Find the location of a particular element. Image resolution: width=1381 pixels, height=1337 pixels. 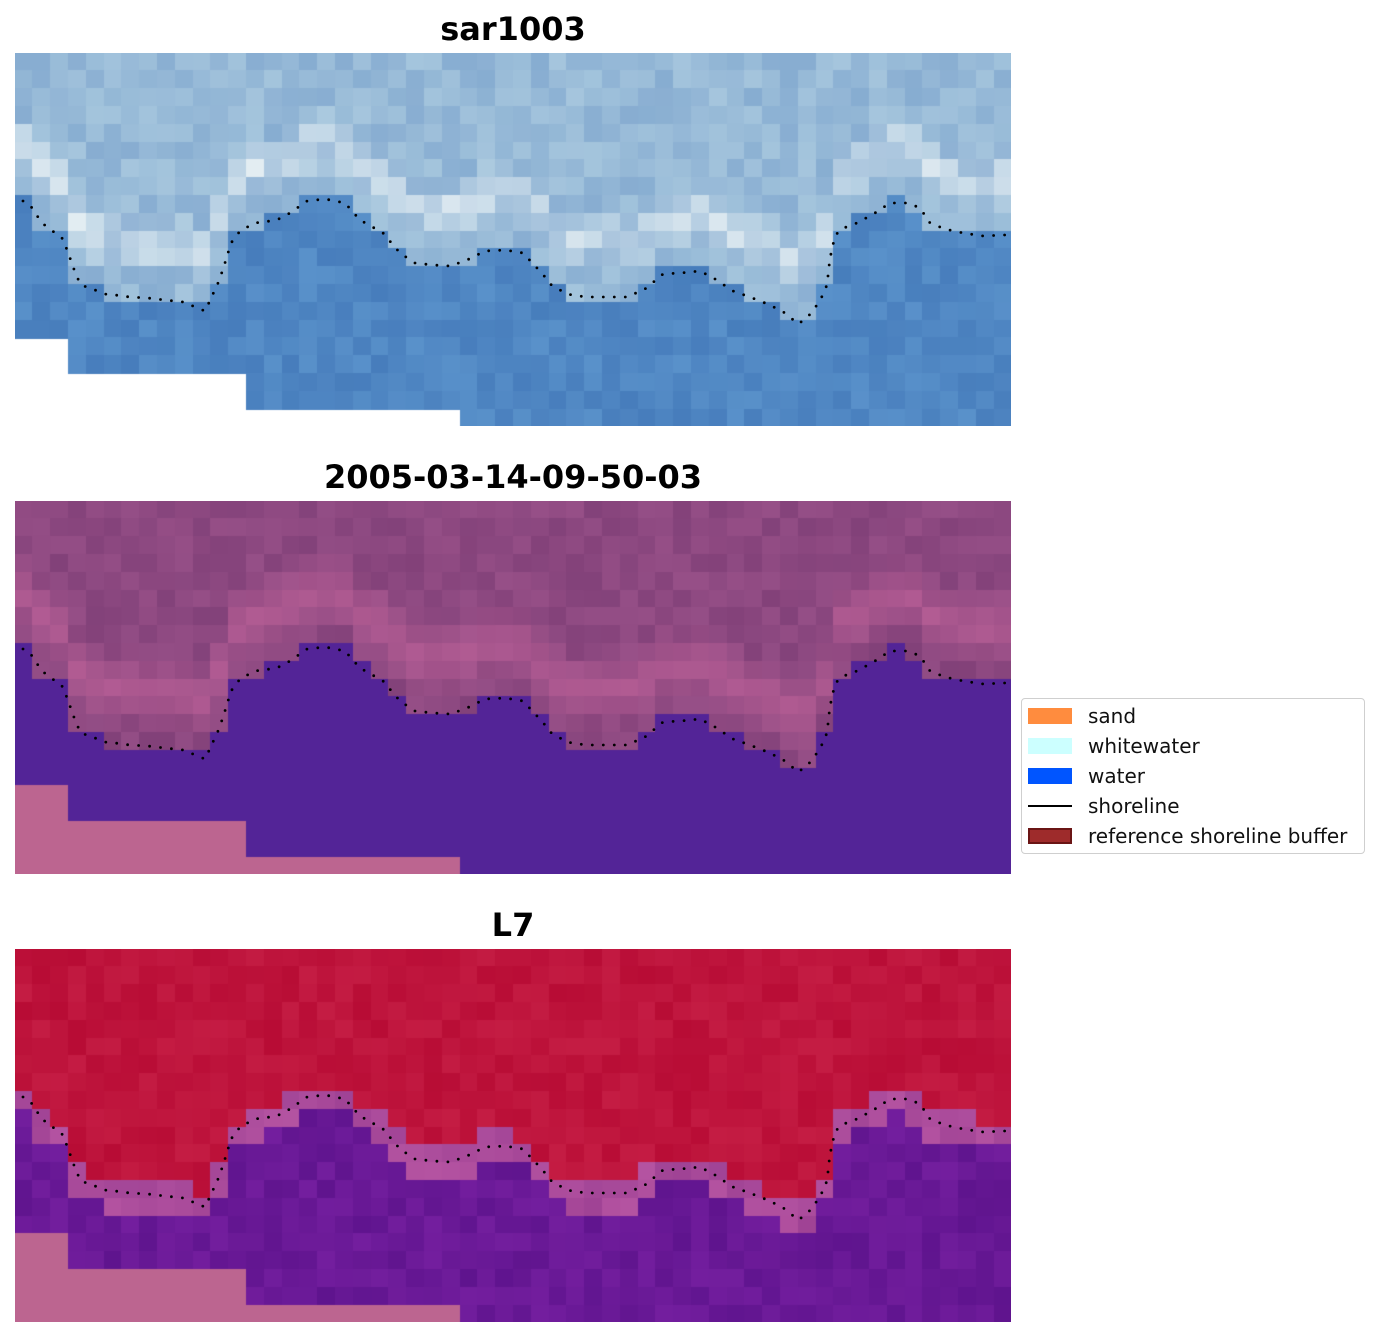

panel-title-2: 2005-03-14-09-50-03 is located at coordinates (513, 477).